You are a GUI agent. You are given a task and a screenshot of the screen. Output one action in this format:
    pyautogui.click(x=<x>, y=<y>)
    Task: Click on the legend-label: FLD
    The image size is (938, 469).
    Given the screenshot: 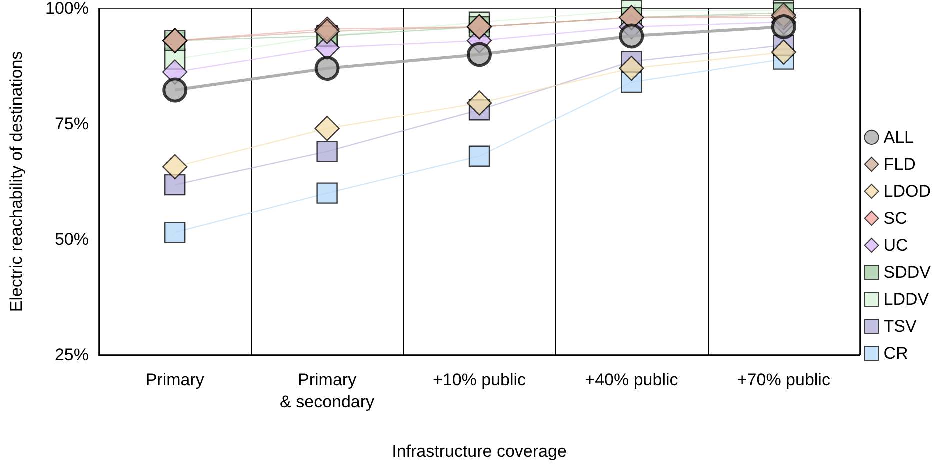 What is the action you would take?
    pyautogui.click(x=900, y=164)
    